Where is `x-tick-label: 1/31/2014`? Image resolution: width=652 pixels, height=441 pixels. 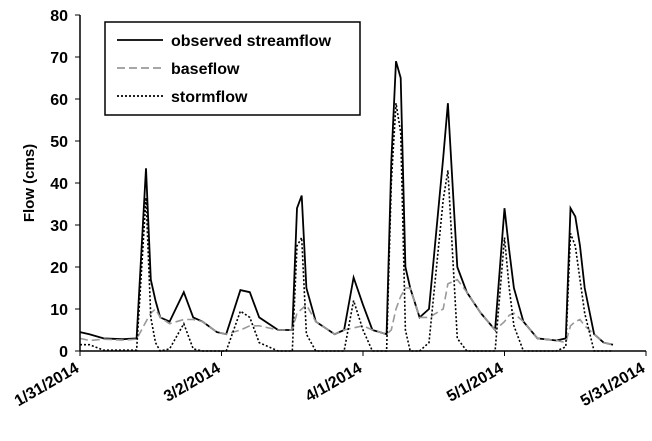 x-tick-label: 1/31/2014 is located at coordinates (47, 385).